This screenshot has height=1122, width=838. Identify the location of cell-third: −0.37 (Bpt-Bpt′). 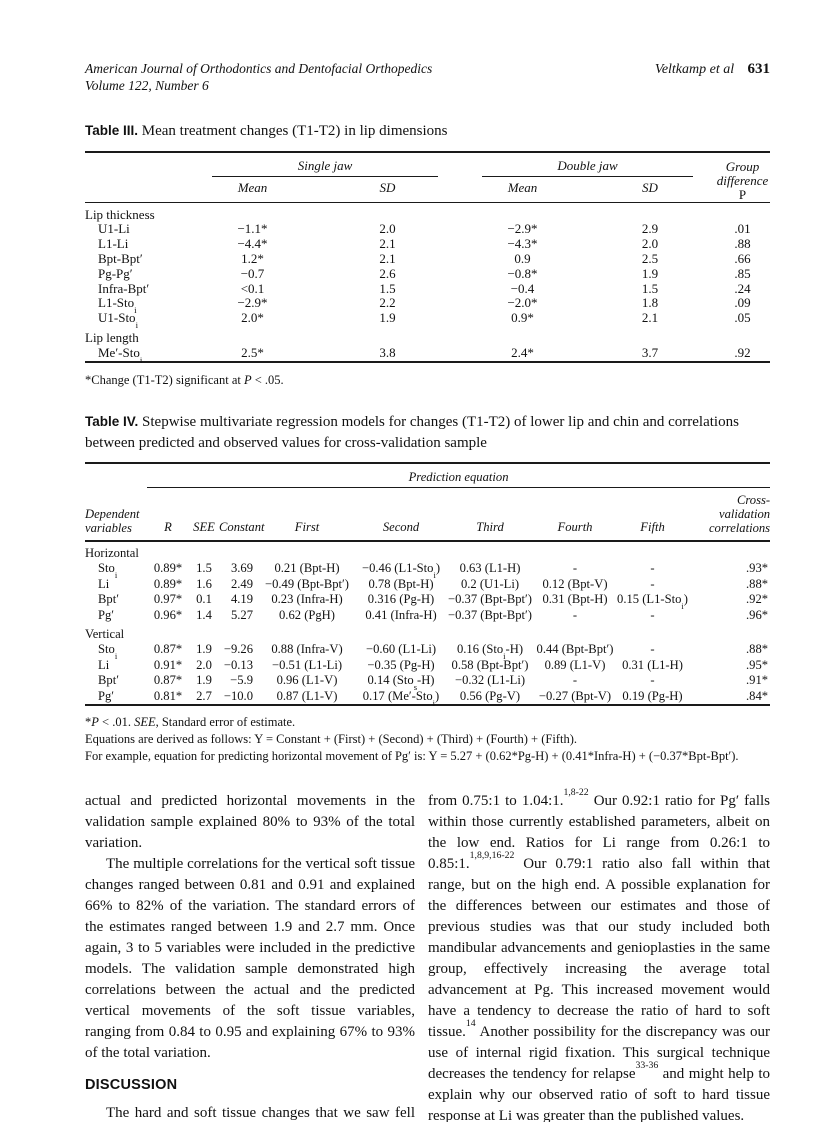
(490, 599).